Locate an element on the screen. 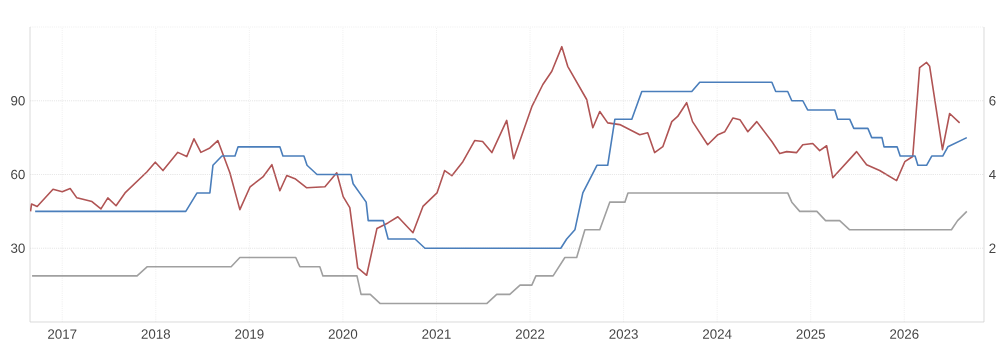 This screenshot has width=1006, height=352. x-tick-label: 2019 is located at coordinates (249, 334).